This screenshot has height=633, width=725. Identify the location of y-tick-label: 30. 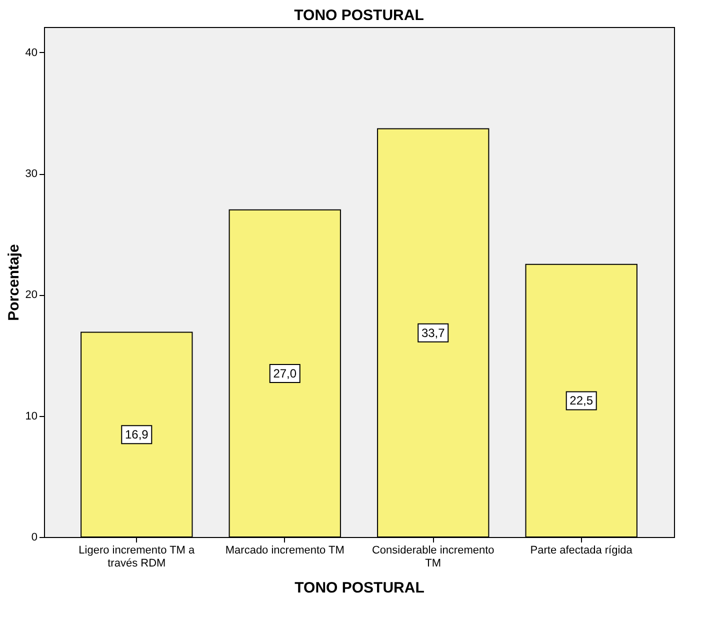
(31, 174).